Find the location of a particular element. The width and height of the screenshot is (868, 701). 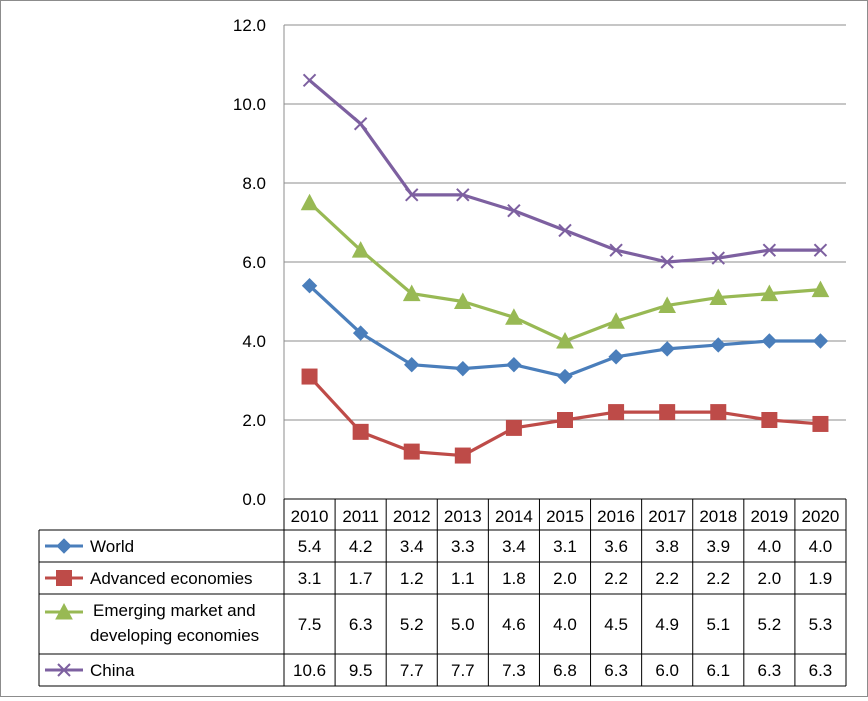

data-label-world-2020: 4.0 is located at coordinates (821, 546).